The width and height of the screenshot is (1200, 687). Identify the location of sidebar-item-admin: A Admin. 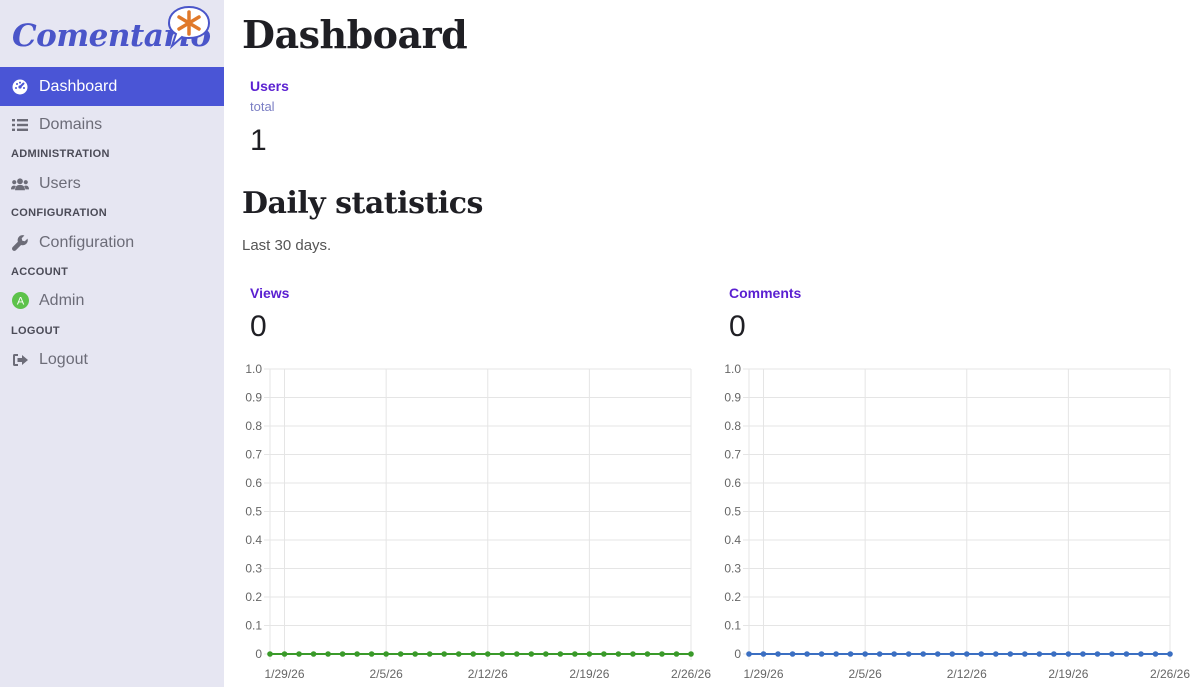
(112, 300).